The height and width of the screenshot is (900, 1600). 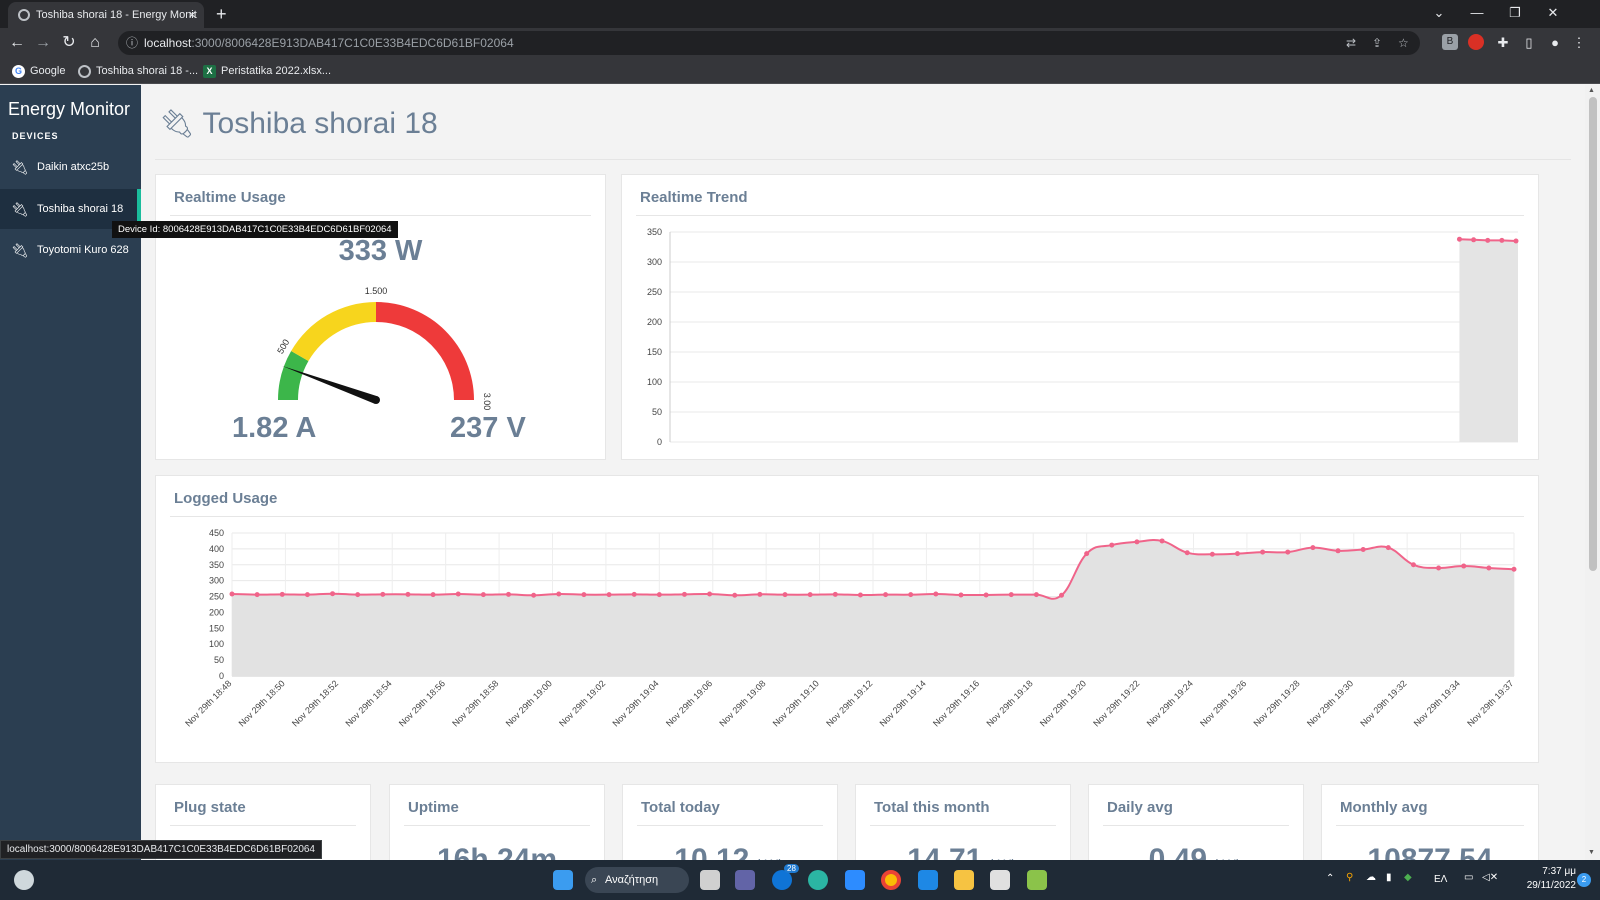 What do you see at coordinates (192, 14) in the screenshot?
I see `close-tab-icon: ×` at bounding box center [192, 14].